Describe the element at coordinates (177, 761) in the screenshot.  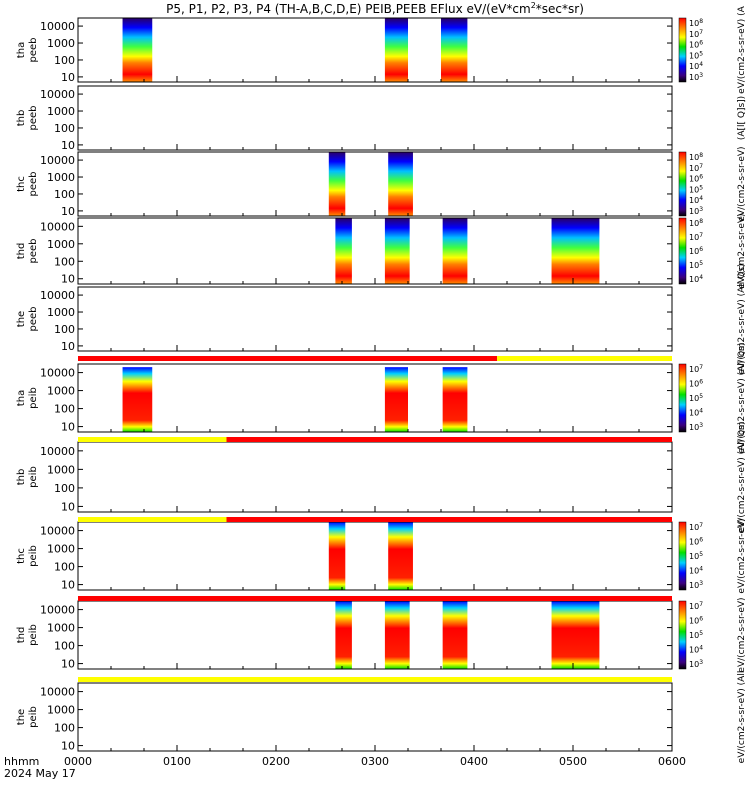
I see `x-tick-label: 0100` at that location.